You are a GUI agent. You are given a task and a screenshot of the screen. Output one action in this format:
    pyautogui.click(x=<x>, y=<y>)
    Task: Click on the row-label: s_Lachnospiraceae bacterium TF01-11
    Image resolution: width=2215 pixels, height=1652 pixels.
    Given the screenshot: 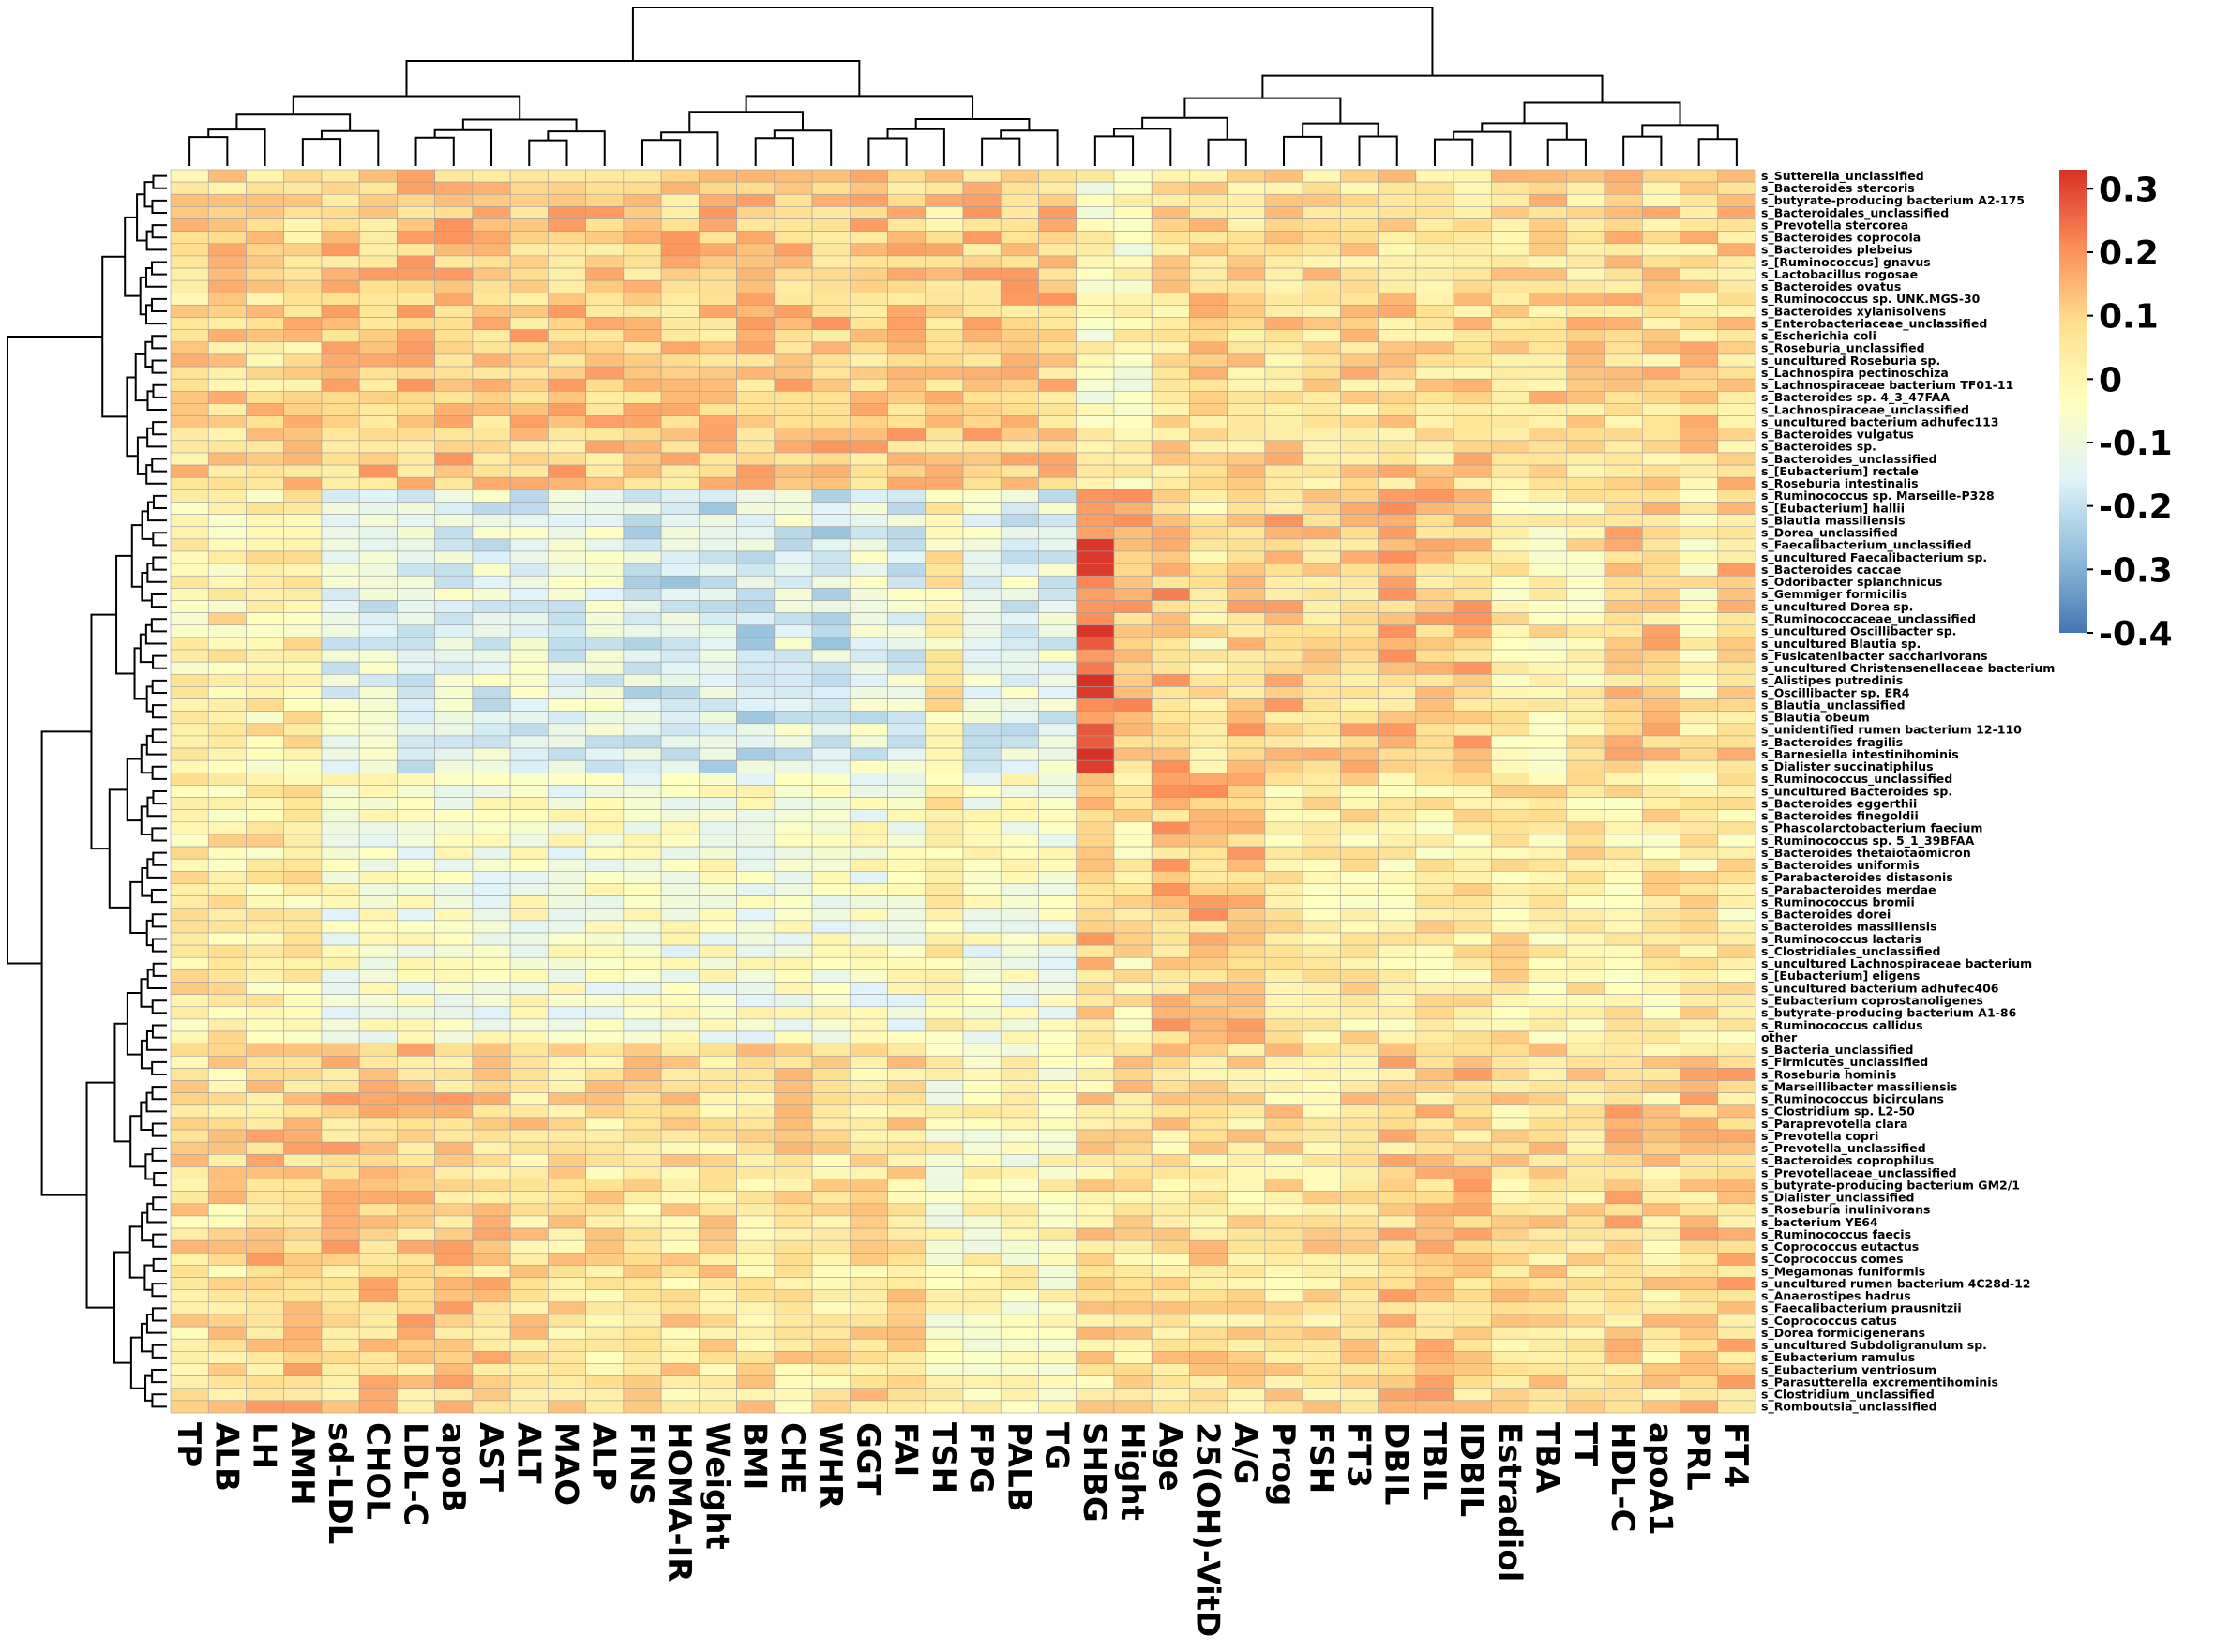 What is the action you would take?
    pyautogui.click(x=1887, y=385)
    